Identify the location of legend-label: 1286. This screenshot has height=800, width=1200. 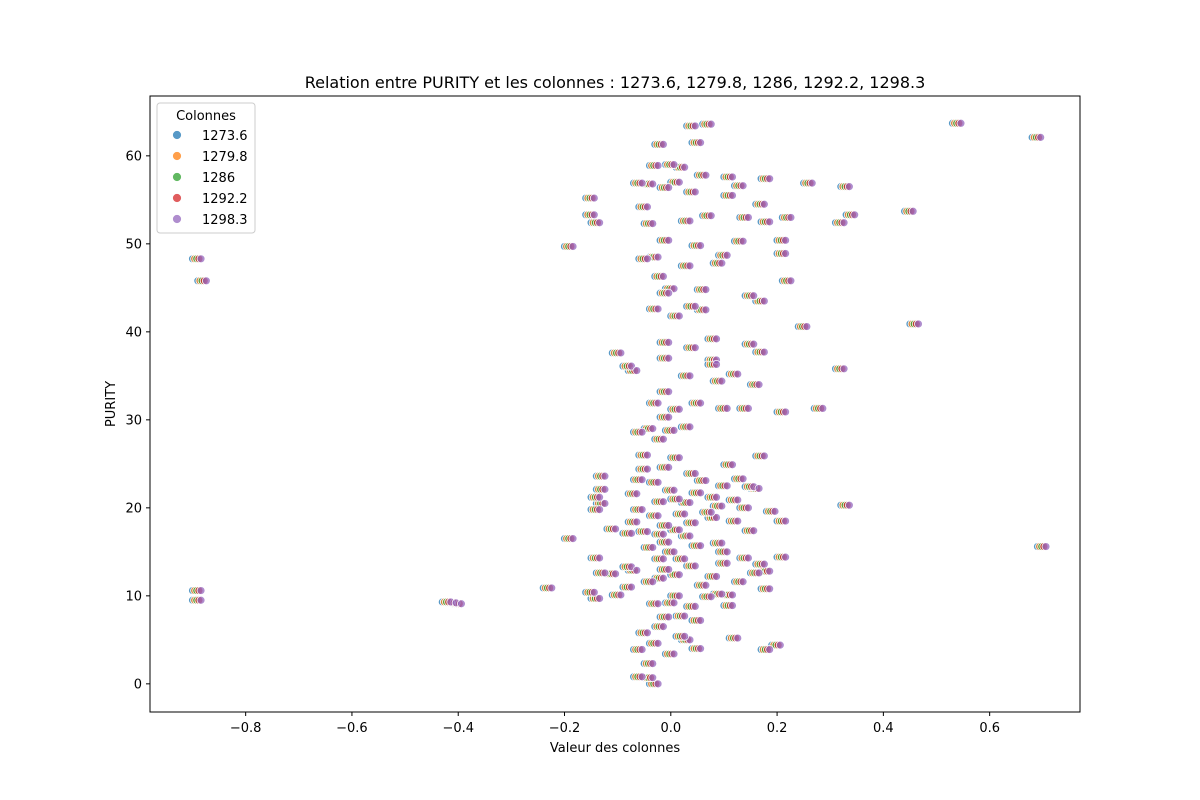
(218, 178).